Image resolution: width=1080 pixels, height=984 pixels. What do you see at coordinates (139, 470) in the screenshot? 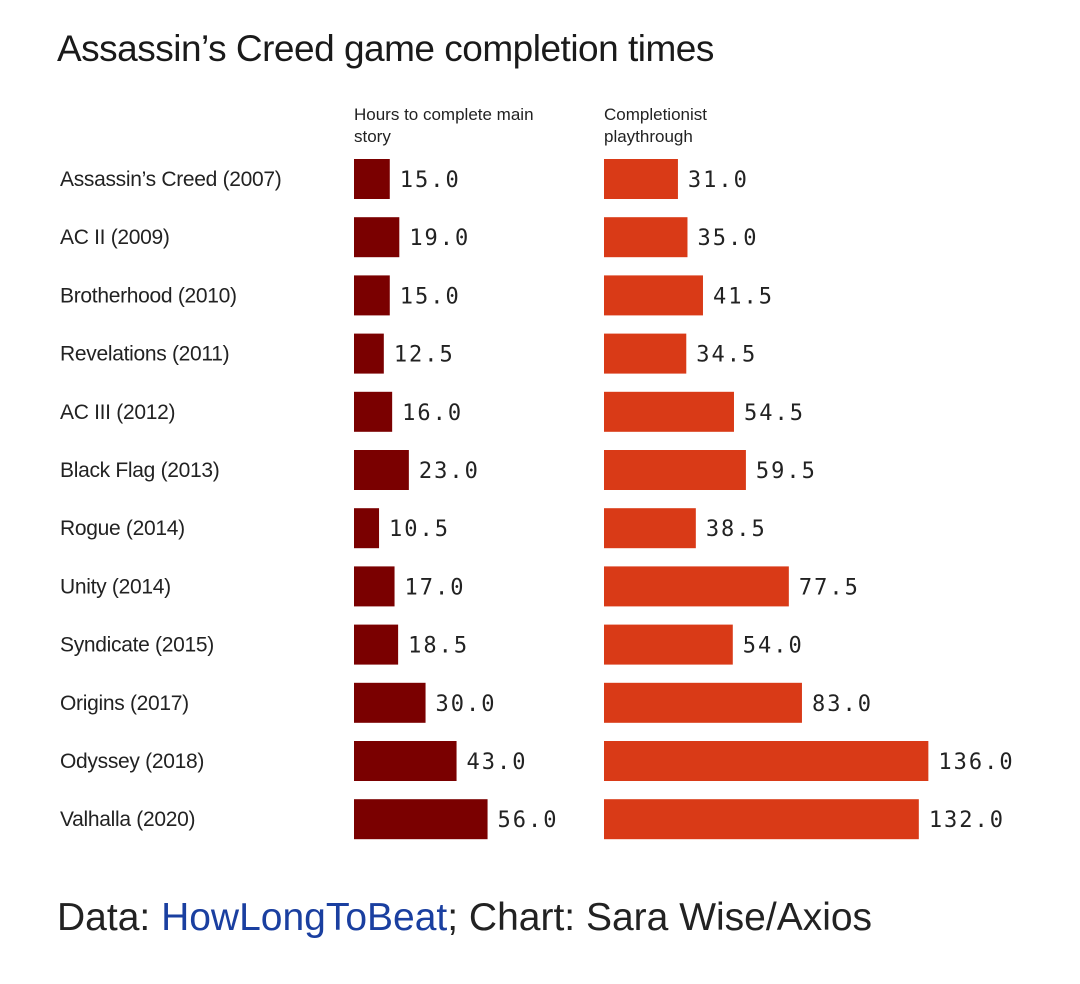
I see `category-label: Black Flag (2013)` at bounding box center [139, 470].